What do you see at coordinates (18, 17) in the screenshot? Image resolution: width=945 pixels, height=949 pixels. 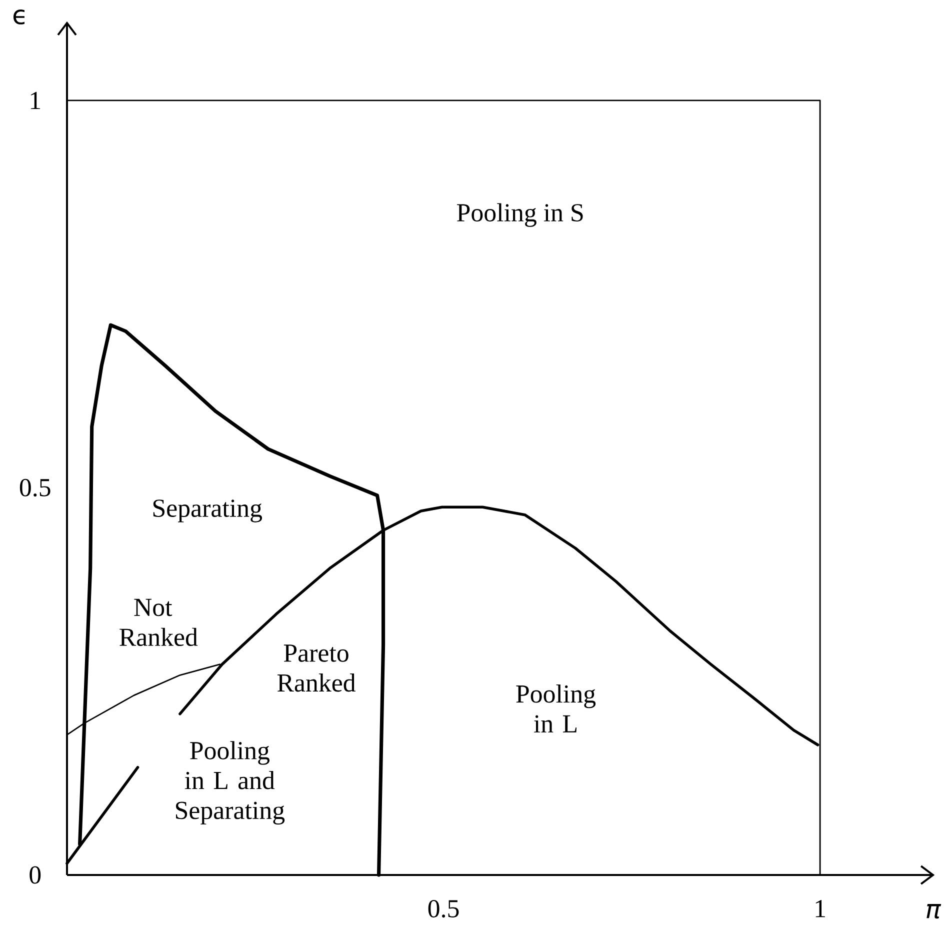 I see `y-axis-title: ϵ` at bounding box center [18, 17].